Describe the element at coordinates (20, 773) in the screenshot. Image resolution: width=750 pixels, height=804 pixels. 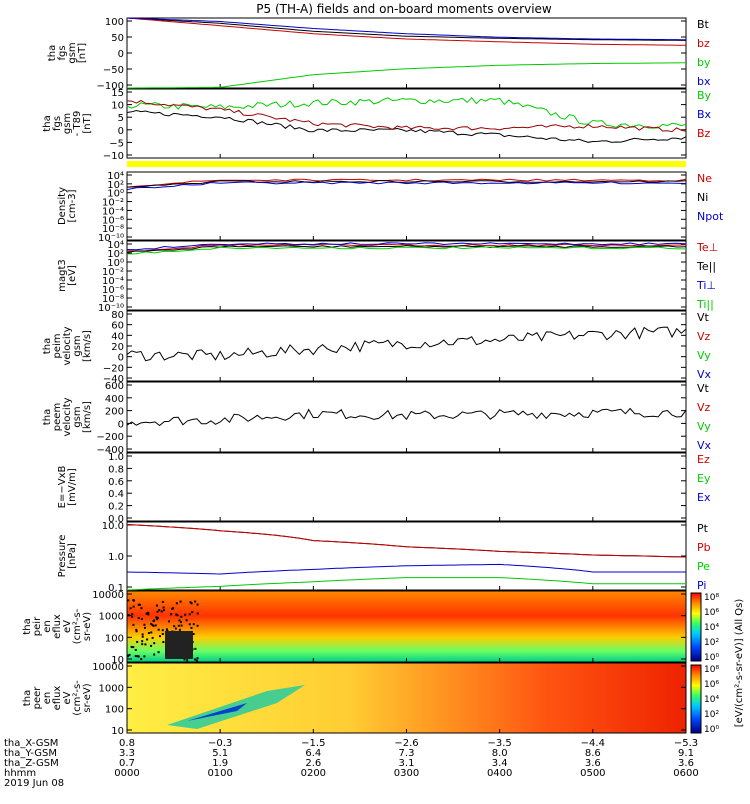
I see `x-axis-row-label: hhmm` at that location.